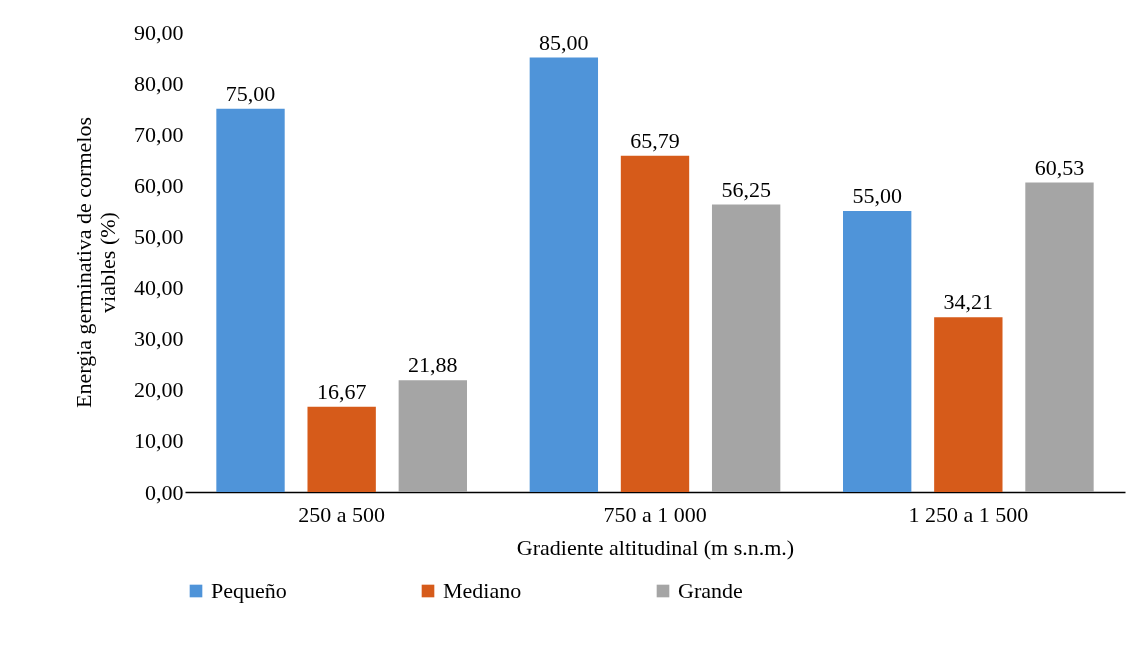 The height and width of the screenshot is (652, 1136). What do you see at coordinates (159, 83) in the screenshot?
I see `y-tick-label: 80,00` at bounding box center [159, 83].